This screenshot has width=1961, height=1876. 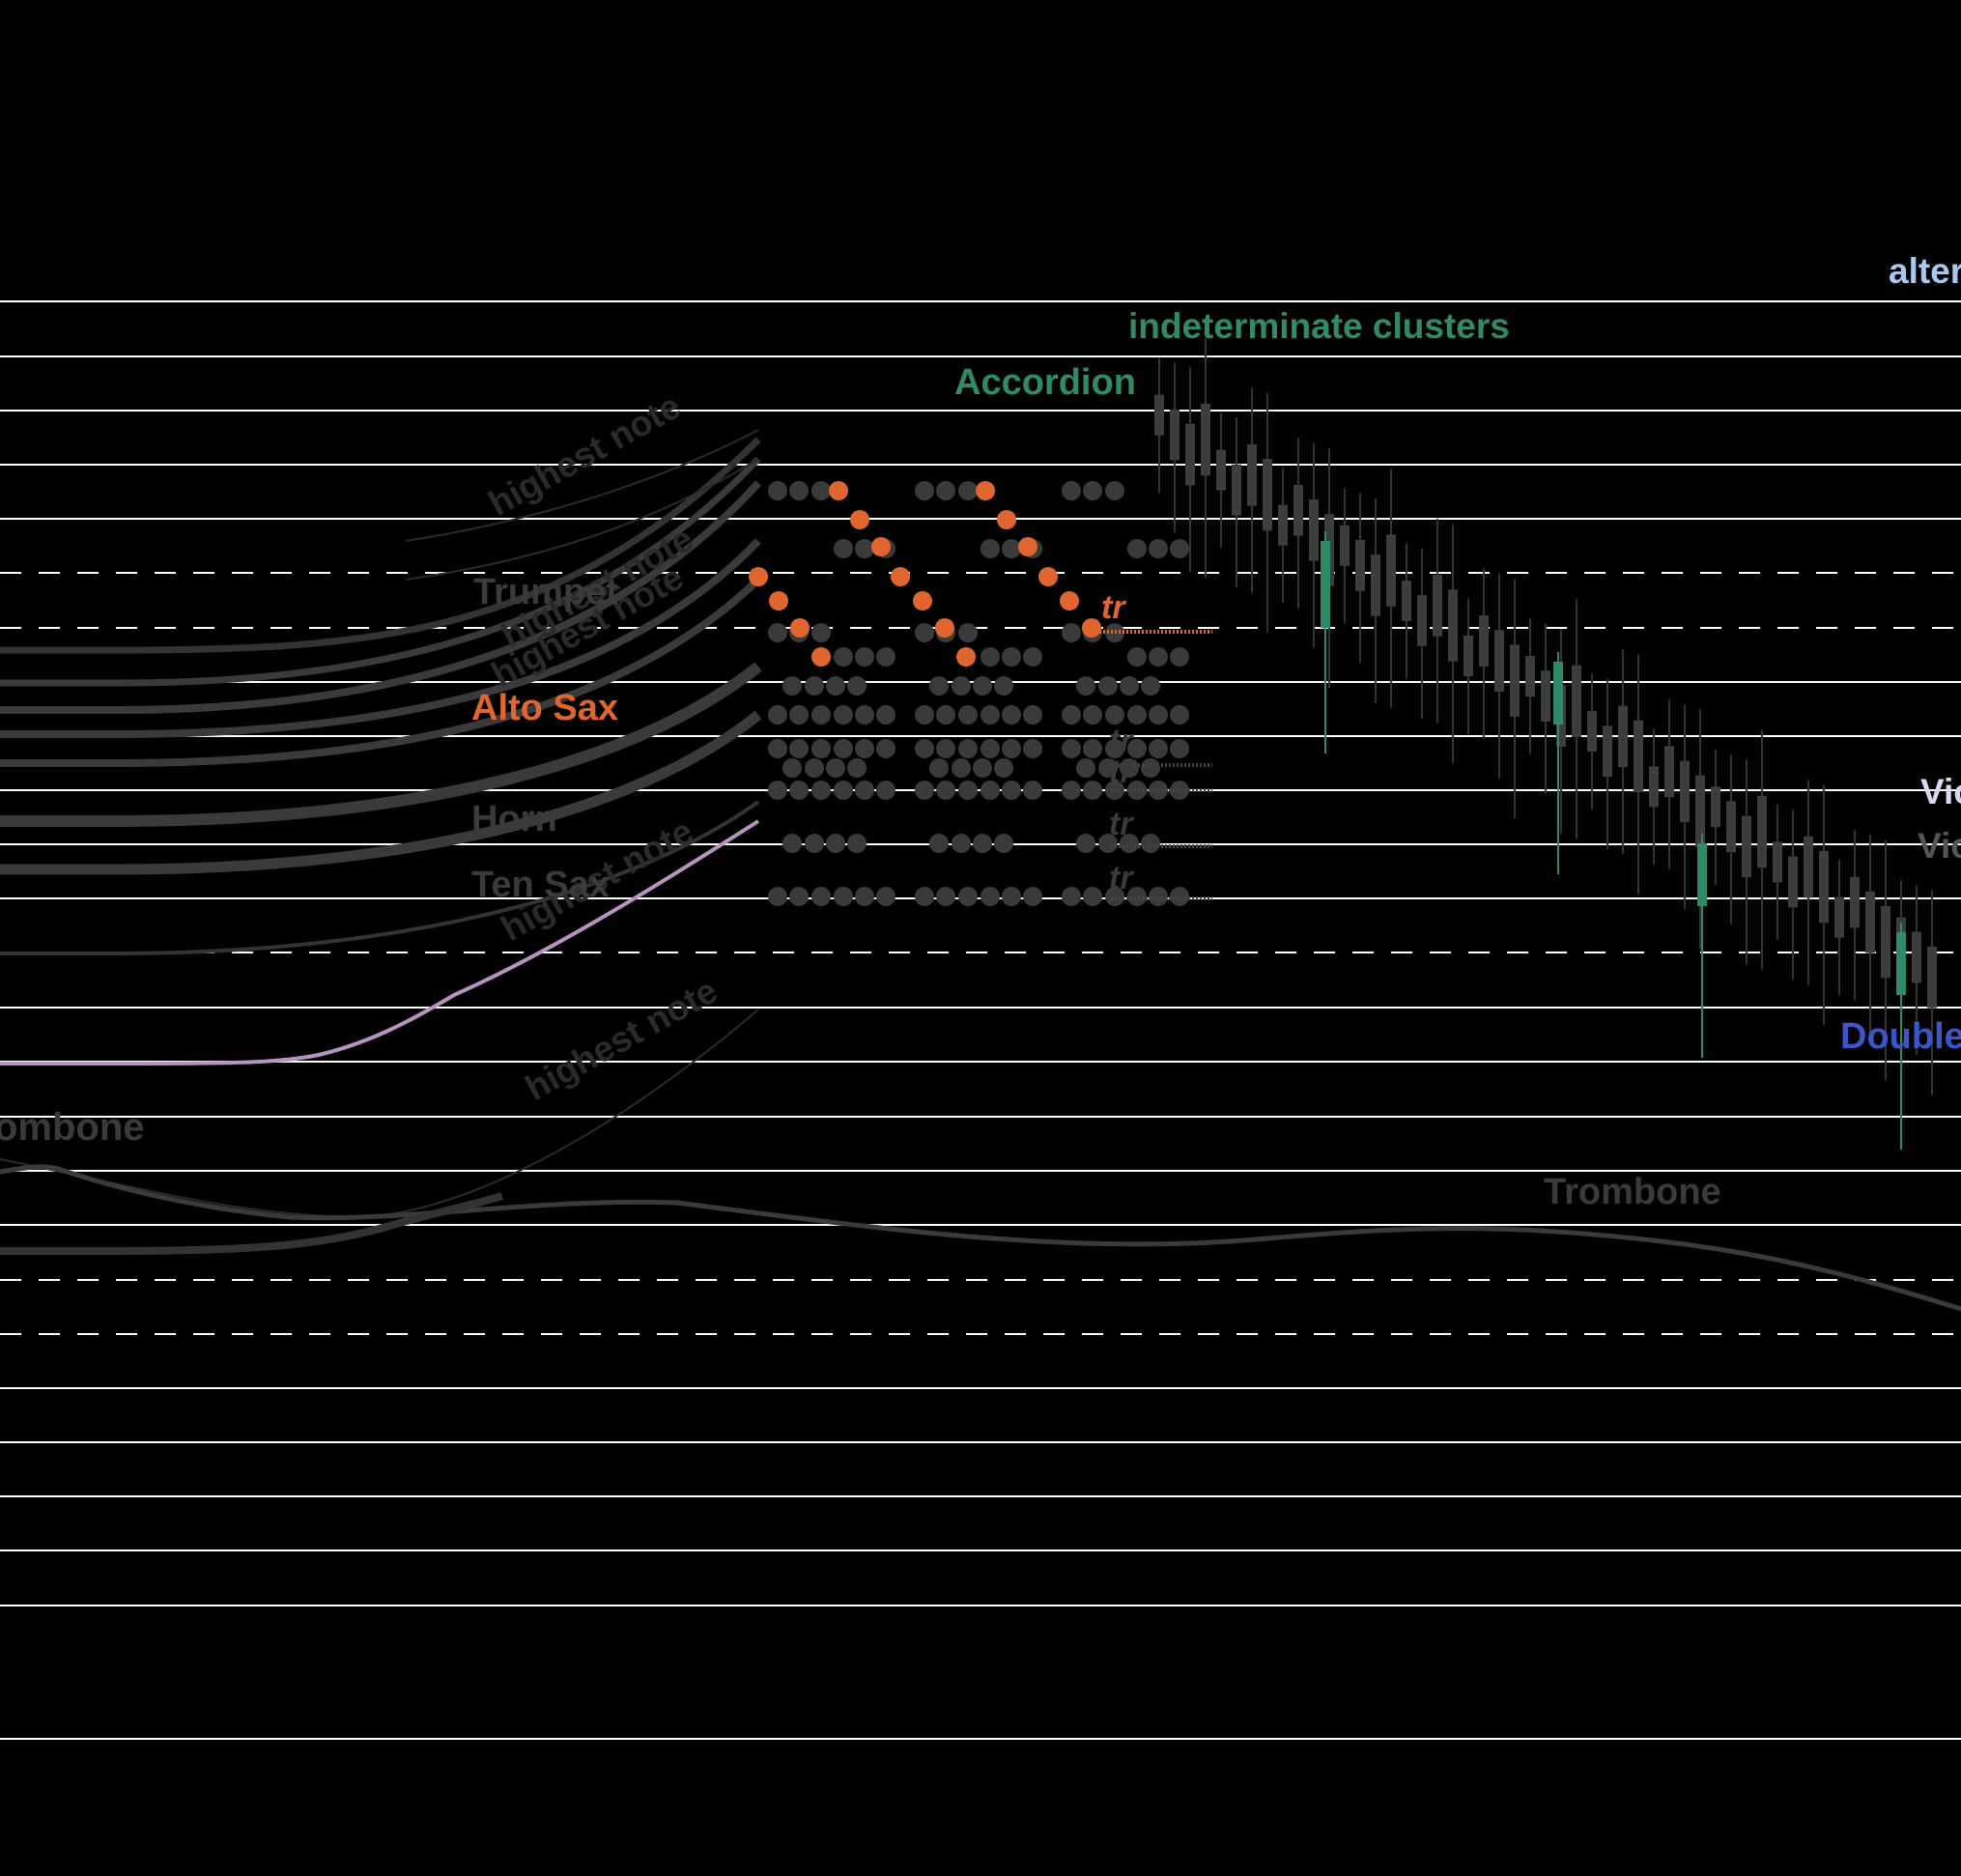 I want to click on label-tr-1: tr, so click(x=1121, y=741).